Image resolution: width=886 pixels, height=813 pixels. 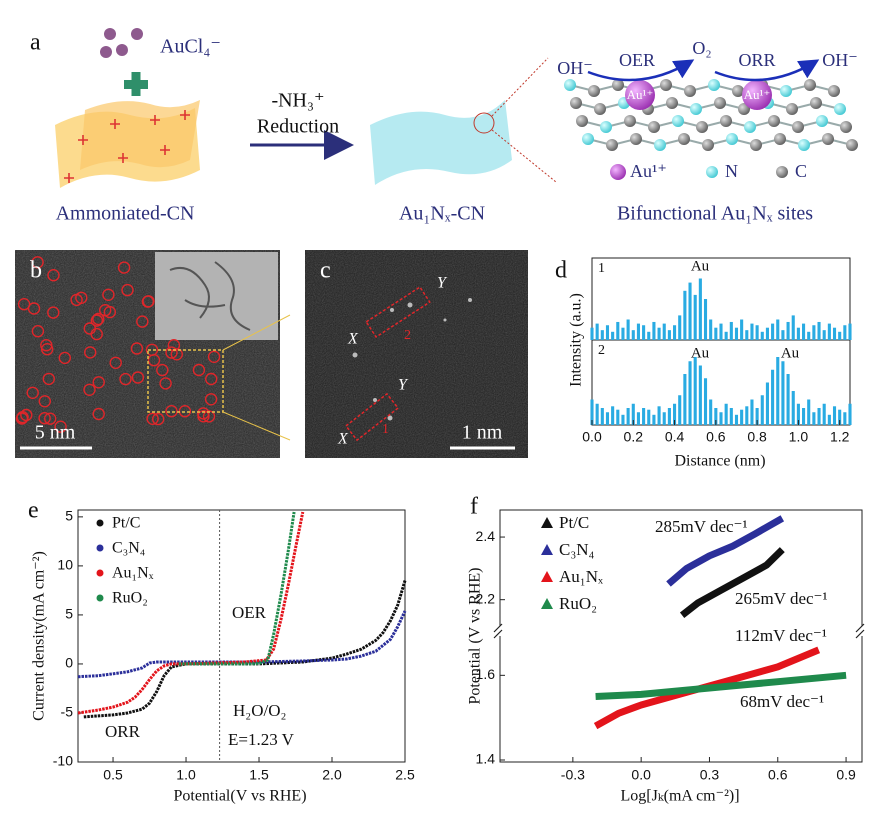 I want to click on y-axis-label: Potential (V vs RHE), so click(x=475, y=635).